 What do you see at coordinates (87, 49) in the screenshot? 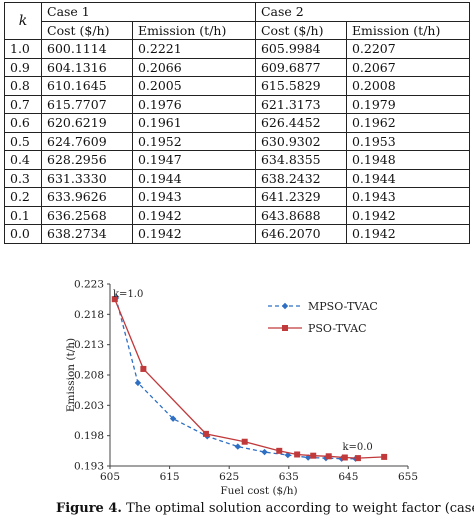
I see `case1-cost-cell: 600.1114` at bounding box center [87, 49].